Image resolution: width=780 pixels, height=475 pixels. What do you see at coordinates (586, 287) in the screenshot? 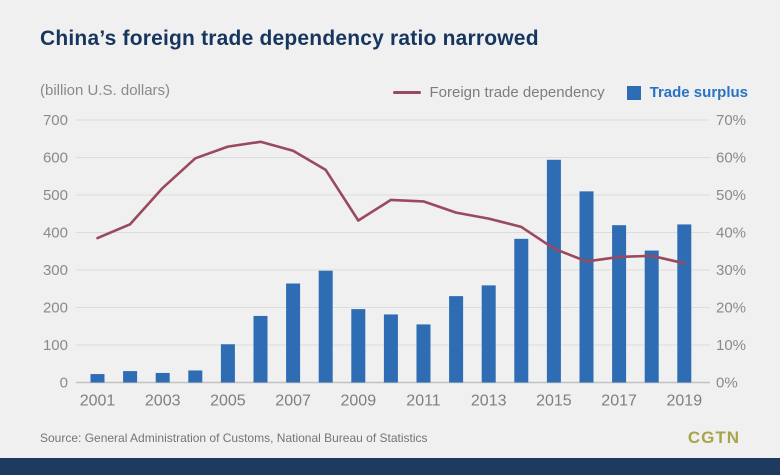
I see `bar-2016` at bounding box center [586, 287].